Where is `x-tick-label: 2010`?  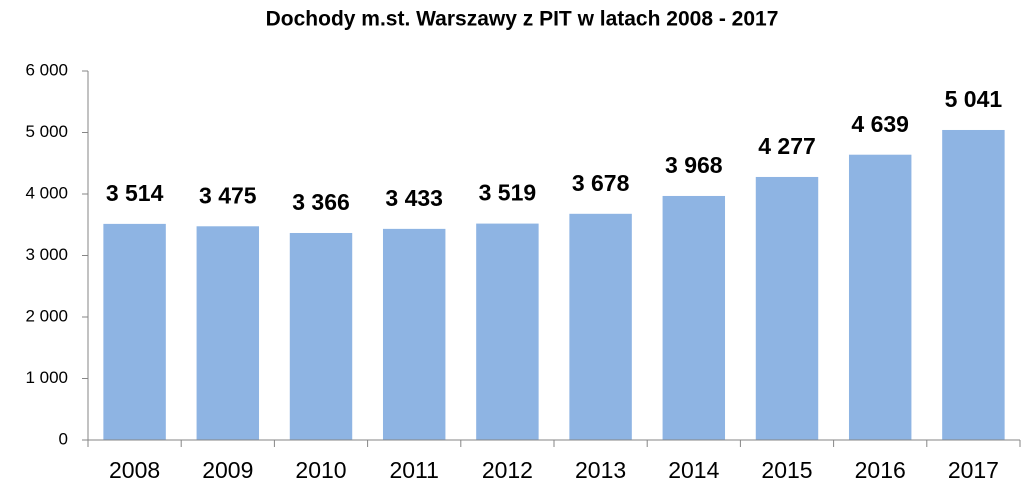 x-tick-label: 2010 is located at coordinates (320, 470).